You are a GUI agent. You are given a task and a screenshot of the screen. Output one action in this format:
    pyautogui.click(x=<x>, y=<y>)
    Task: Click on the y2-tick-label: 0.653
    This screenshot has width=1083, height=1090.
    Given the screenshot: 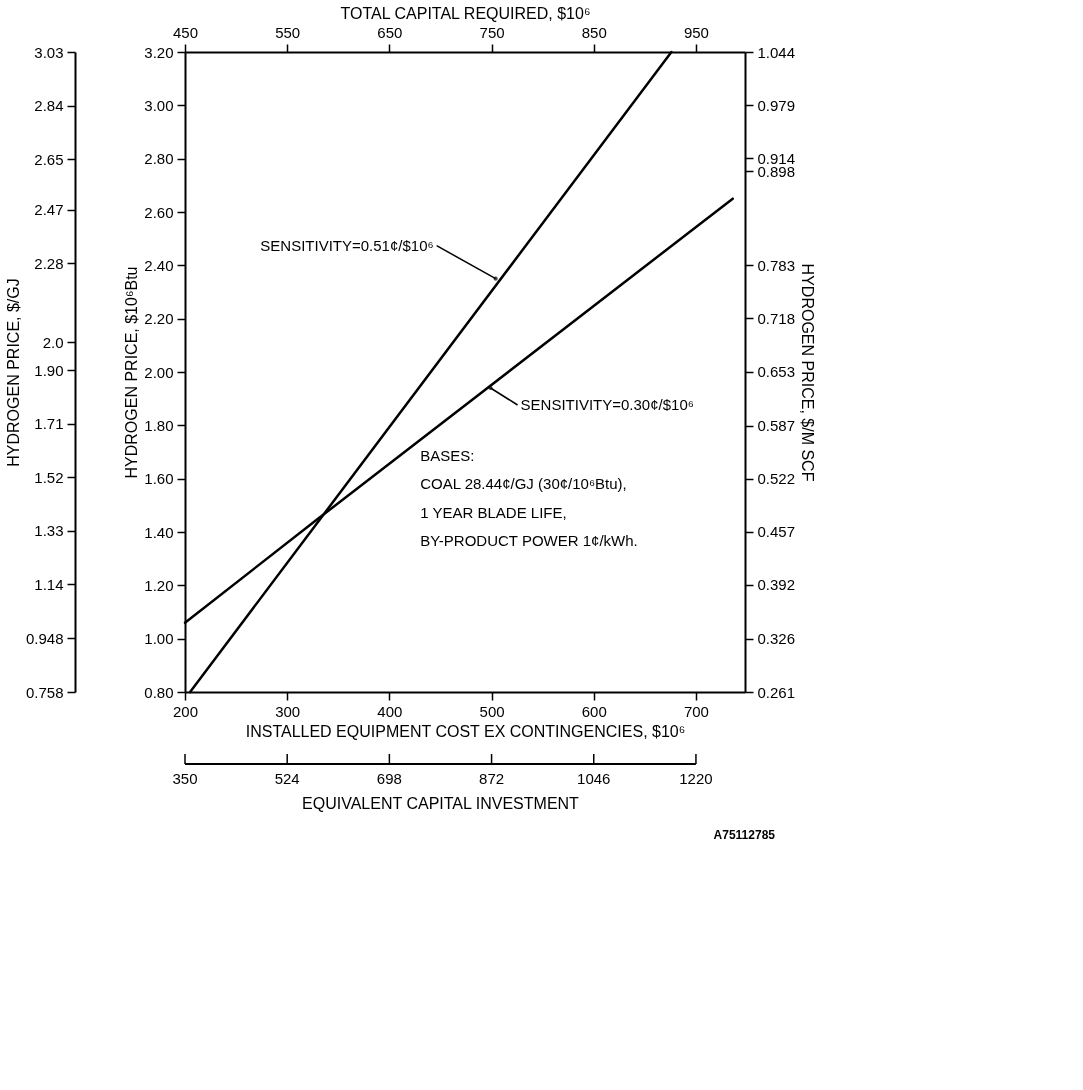 What is the action you would take?
    pyautogui.click(x=776, y=372)
    